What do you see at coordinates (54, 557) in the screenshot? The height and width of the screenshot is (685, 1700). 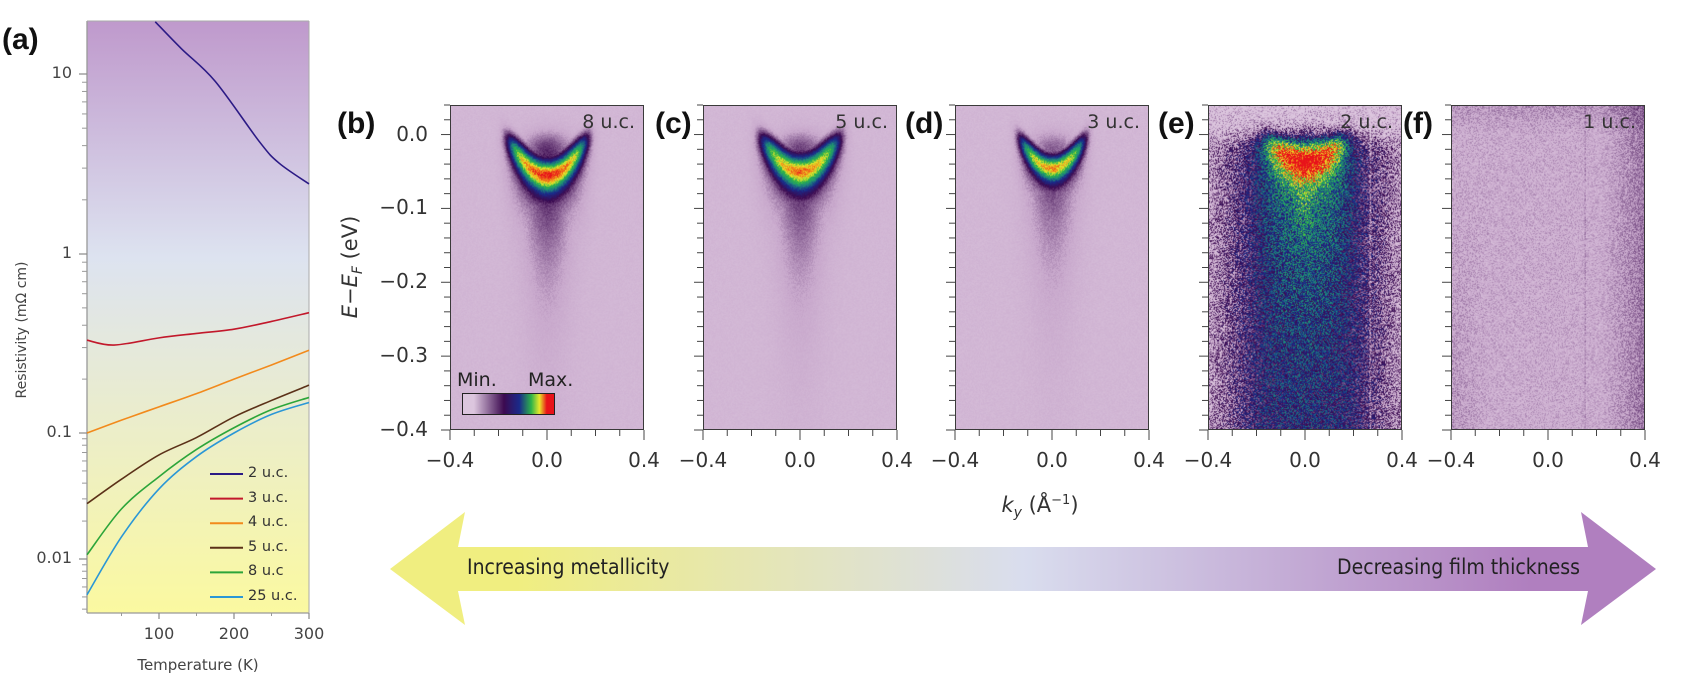 I see `y-tick-label: 0.01` at bounding box center [54, 557].